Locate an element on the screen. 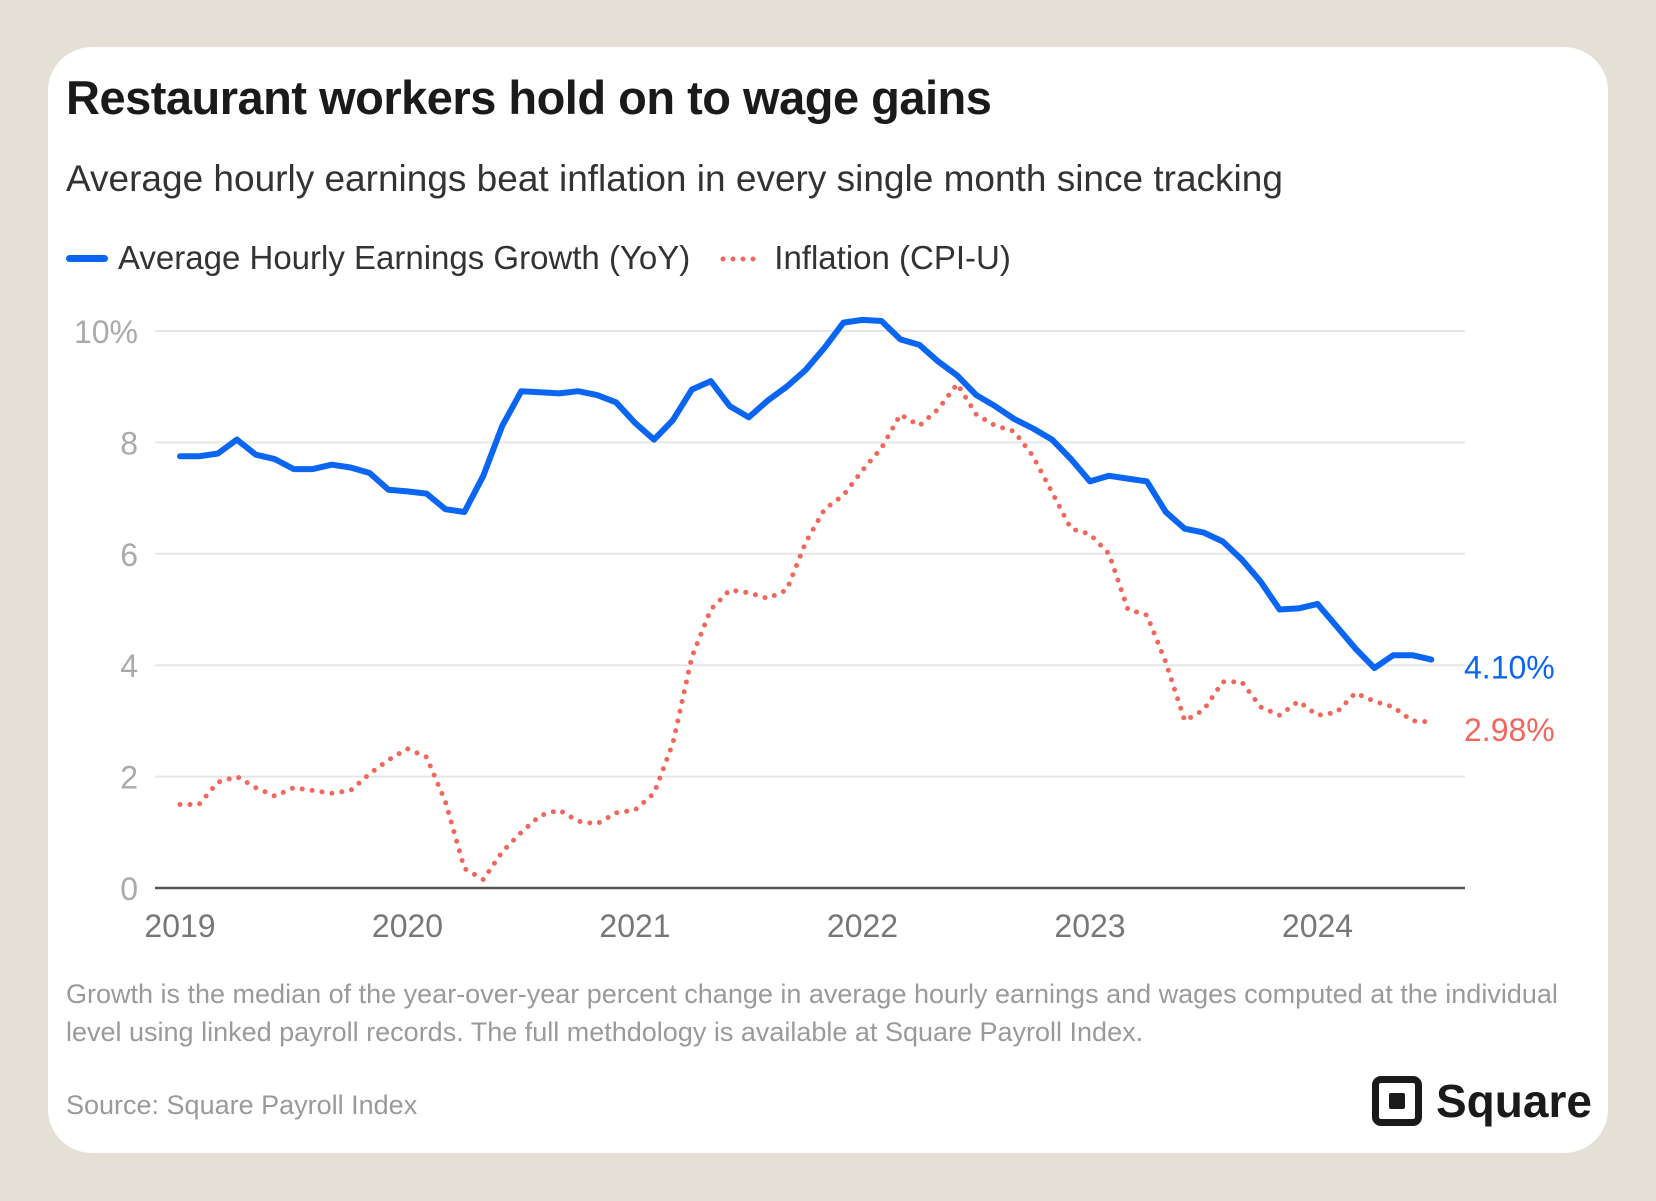 Image resolution: width=1656 pixels, height=1201 pixels. legend-swatch-earnings is located at coordinates (87, 258).